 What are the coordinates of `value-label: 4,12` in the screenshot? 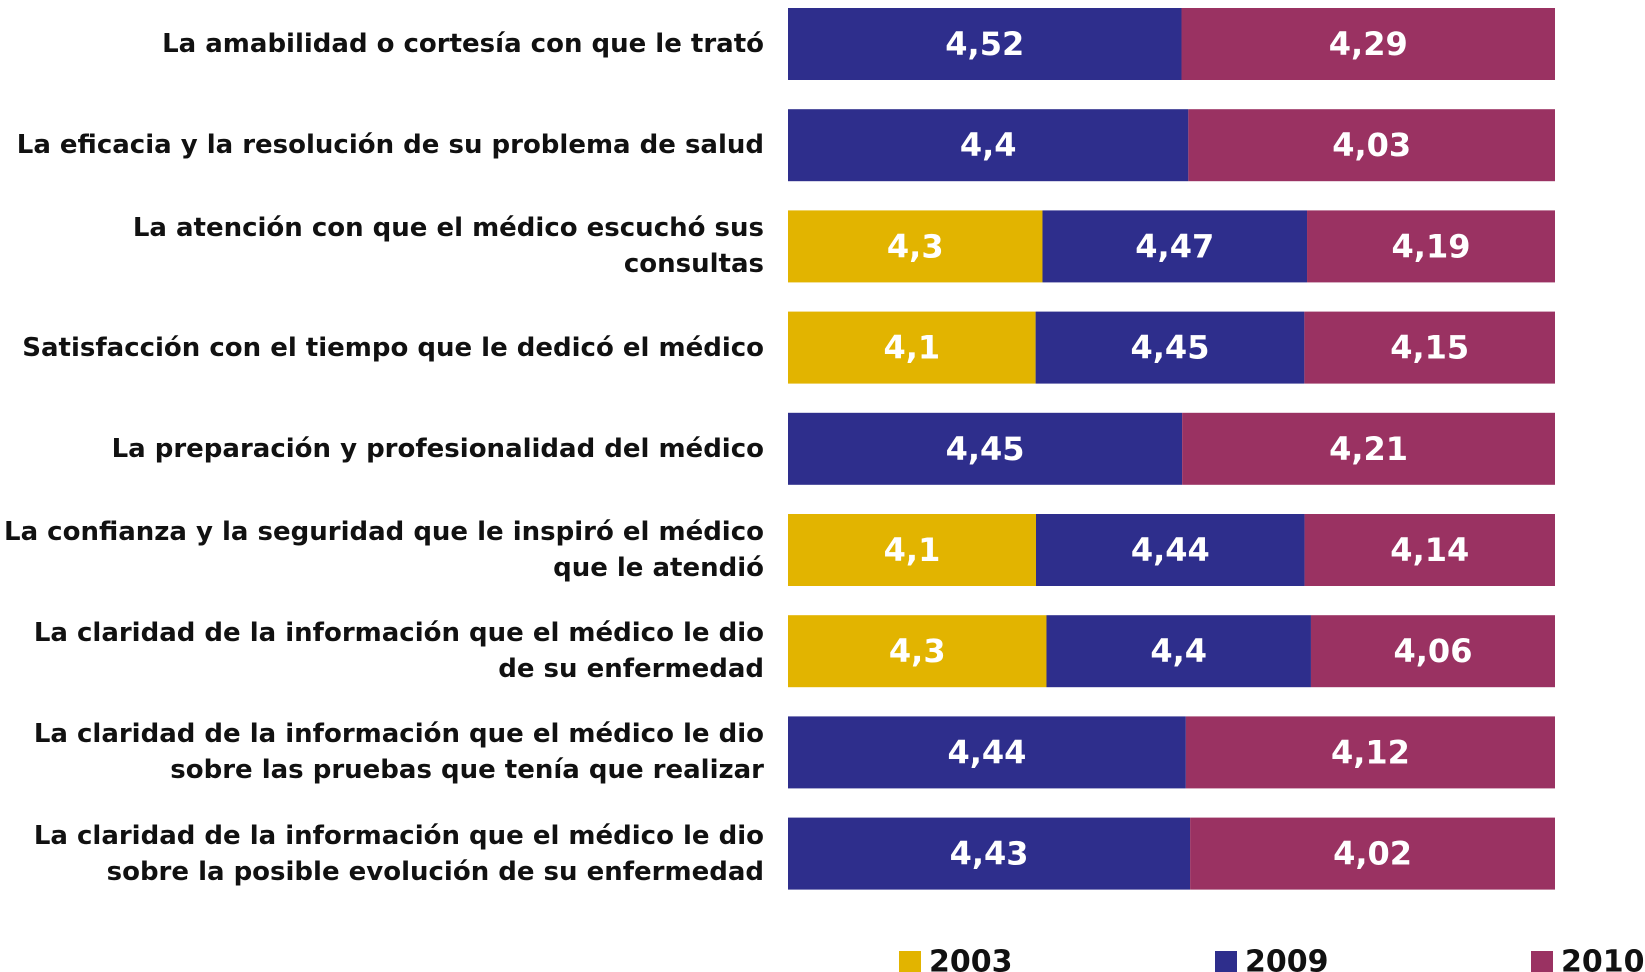 It's located at (1370, 752).